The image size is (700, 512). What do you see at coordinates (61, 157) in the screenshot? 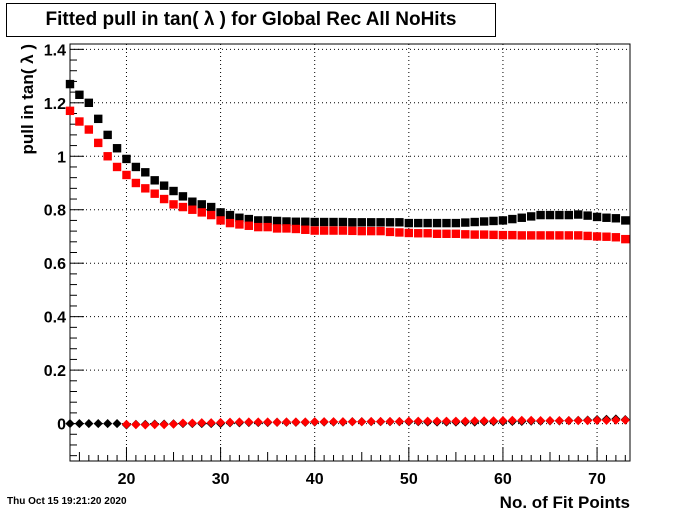
I see `y-tick-label: 1` at bounding box center [61, 157].